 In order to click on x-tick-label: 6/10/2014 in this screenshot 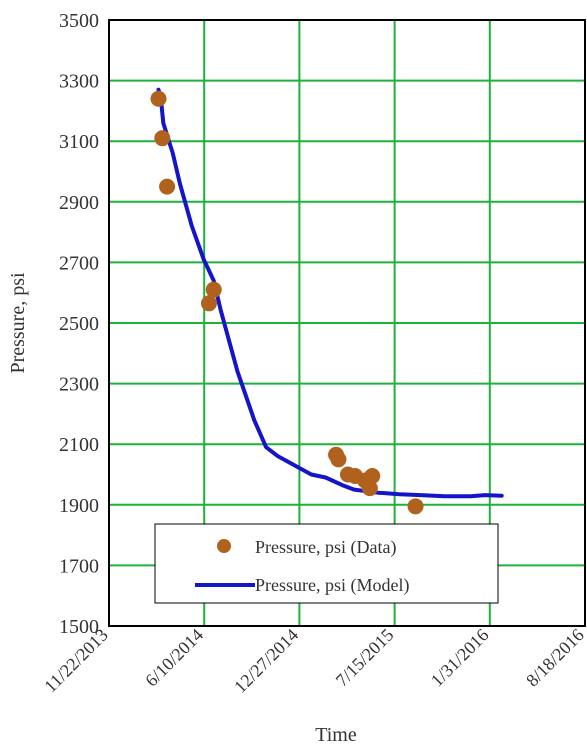, I will do `click(174, 658)`.